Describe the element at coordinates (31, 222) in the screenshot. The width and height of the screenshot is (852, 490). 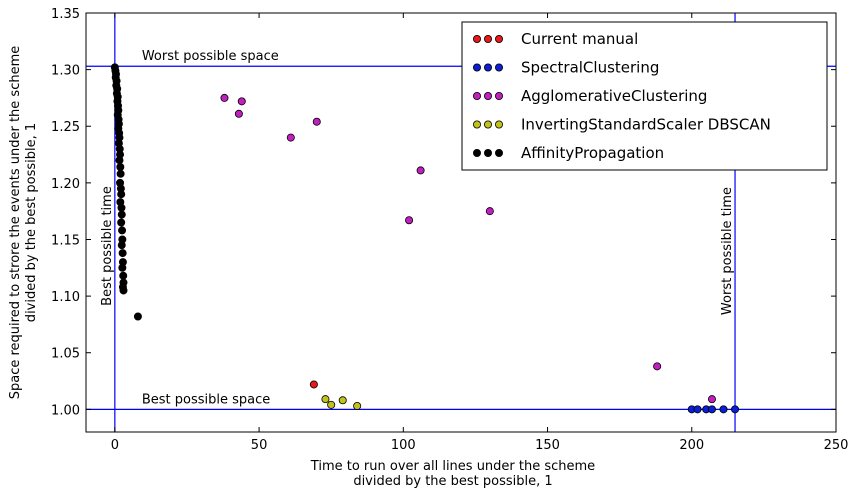
I see `y-axis-title: divided by the best possible, 1` at that location.